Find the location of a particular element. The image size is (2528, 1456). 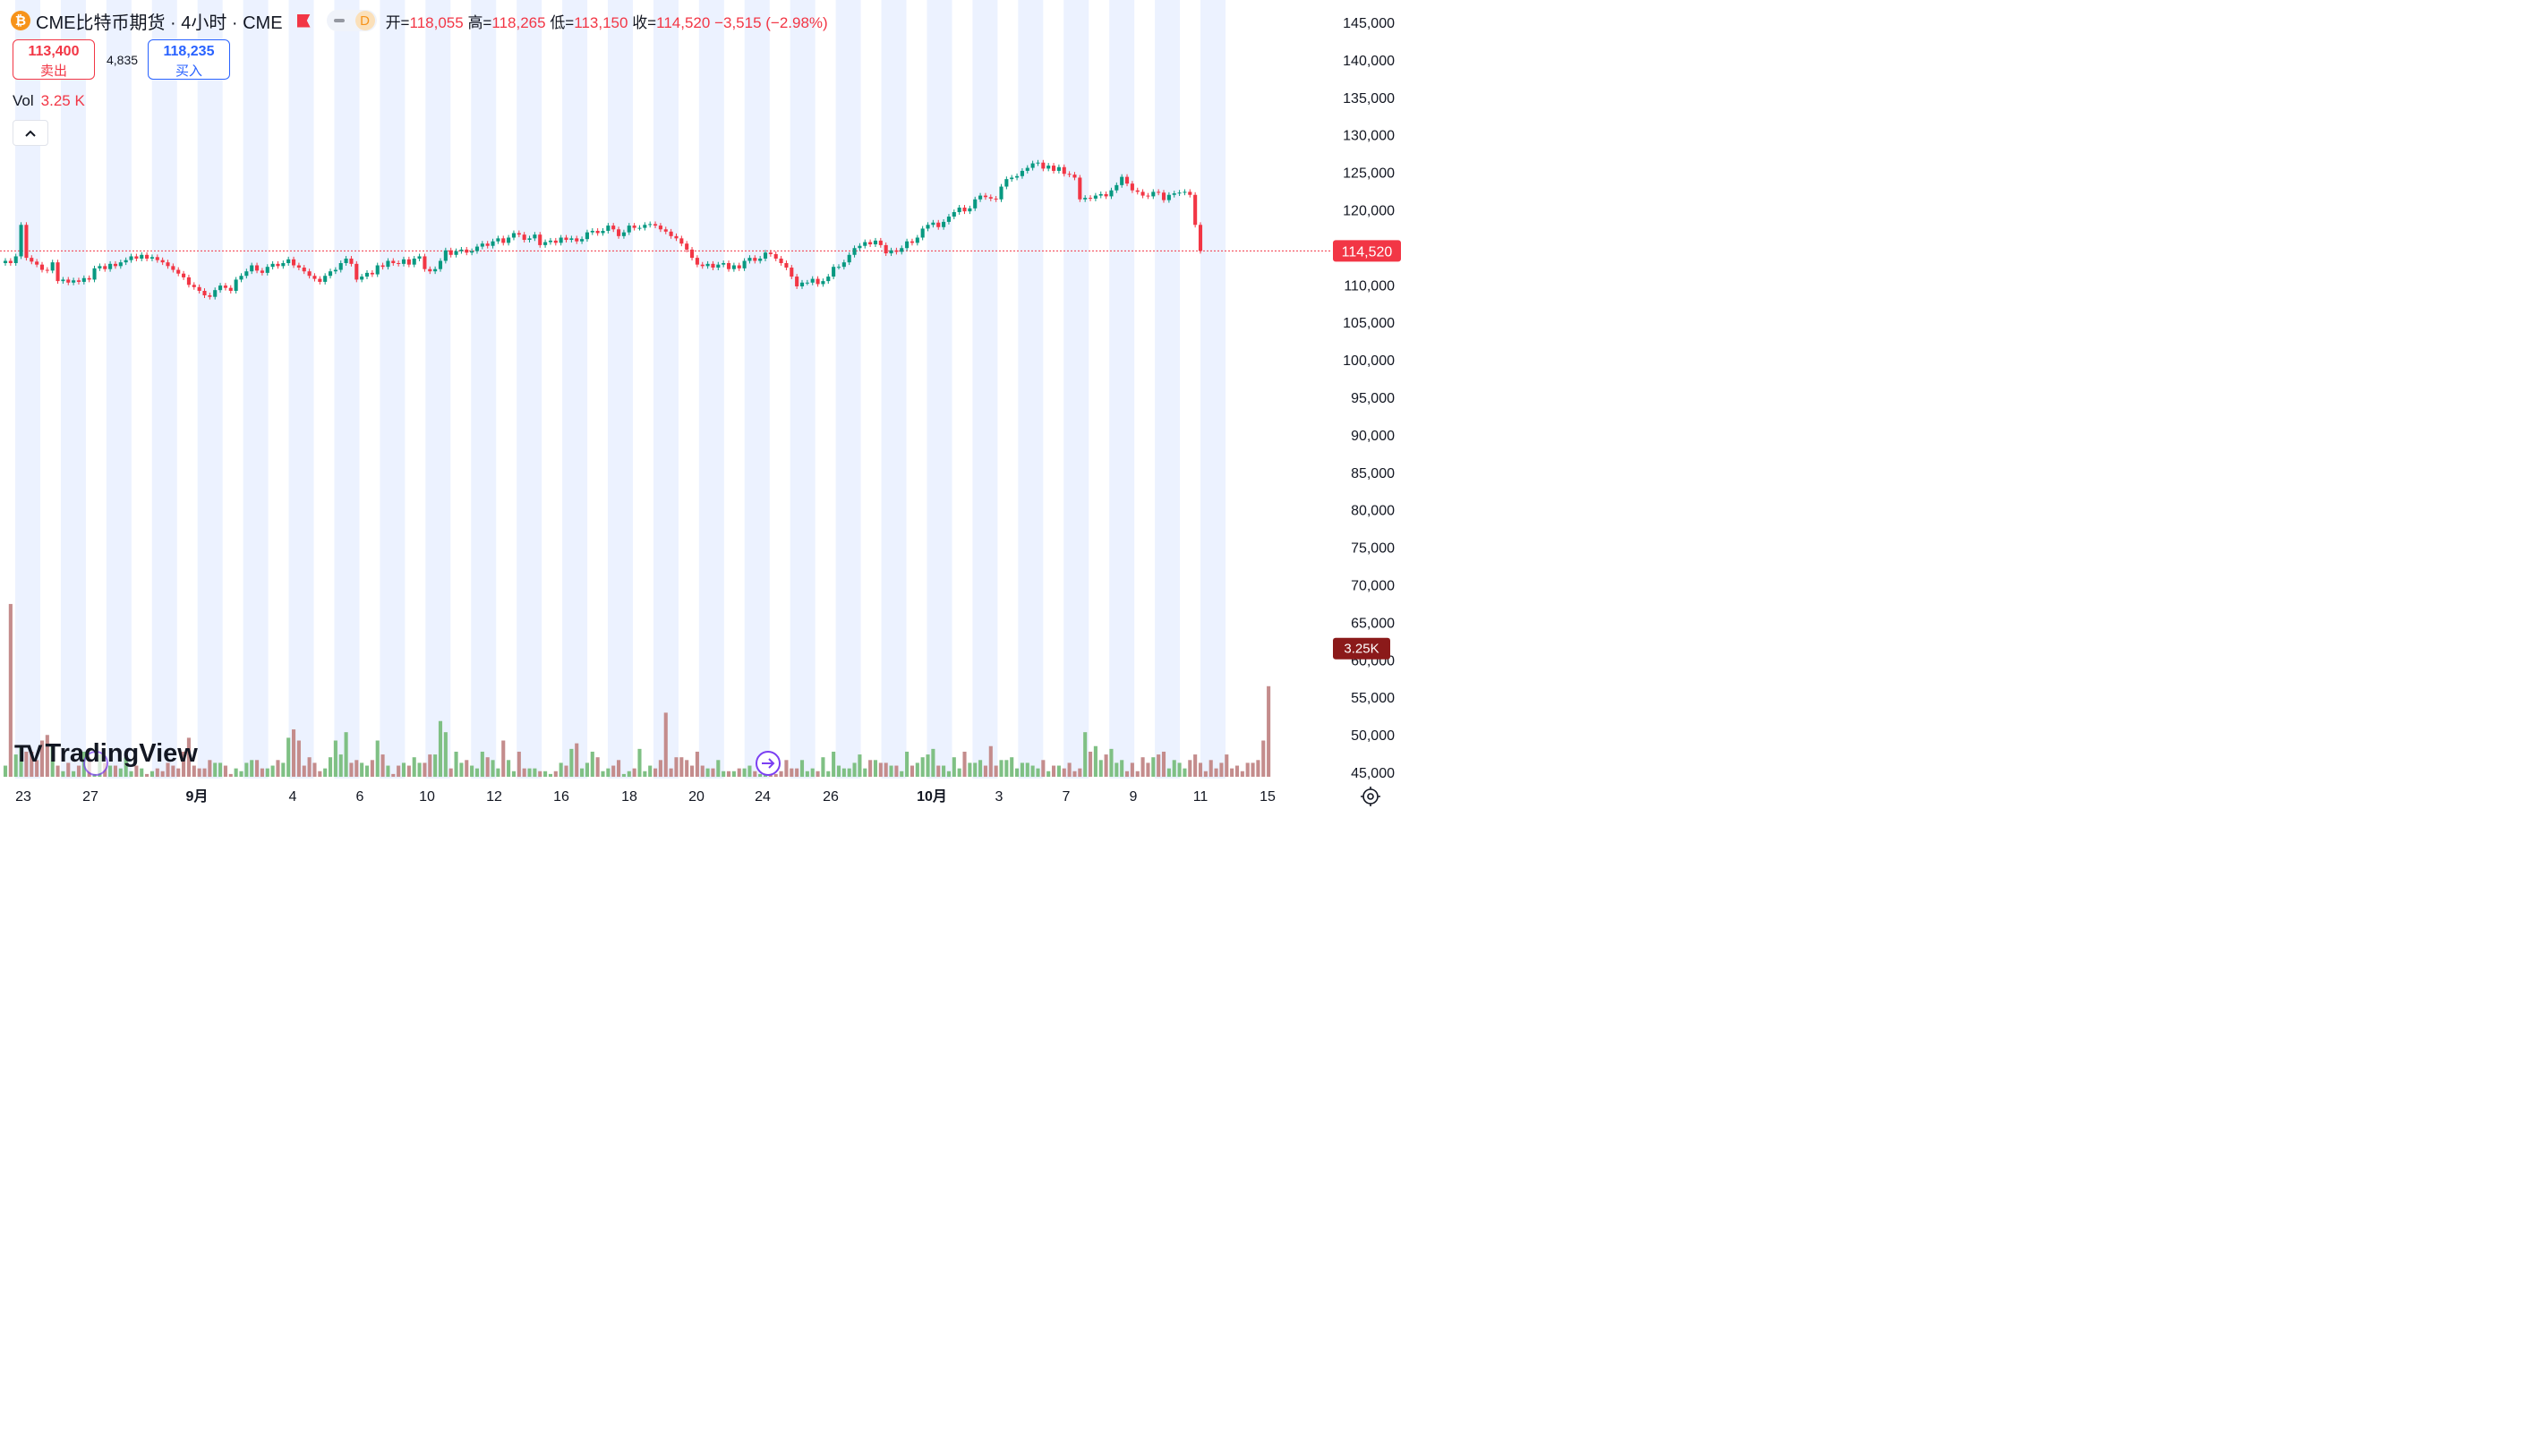

price-tick-label: 125,000 is located at coordinates (1369, 174).